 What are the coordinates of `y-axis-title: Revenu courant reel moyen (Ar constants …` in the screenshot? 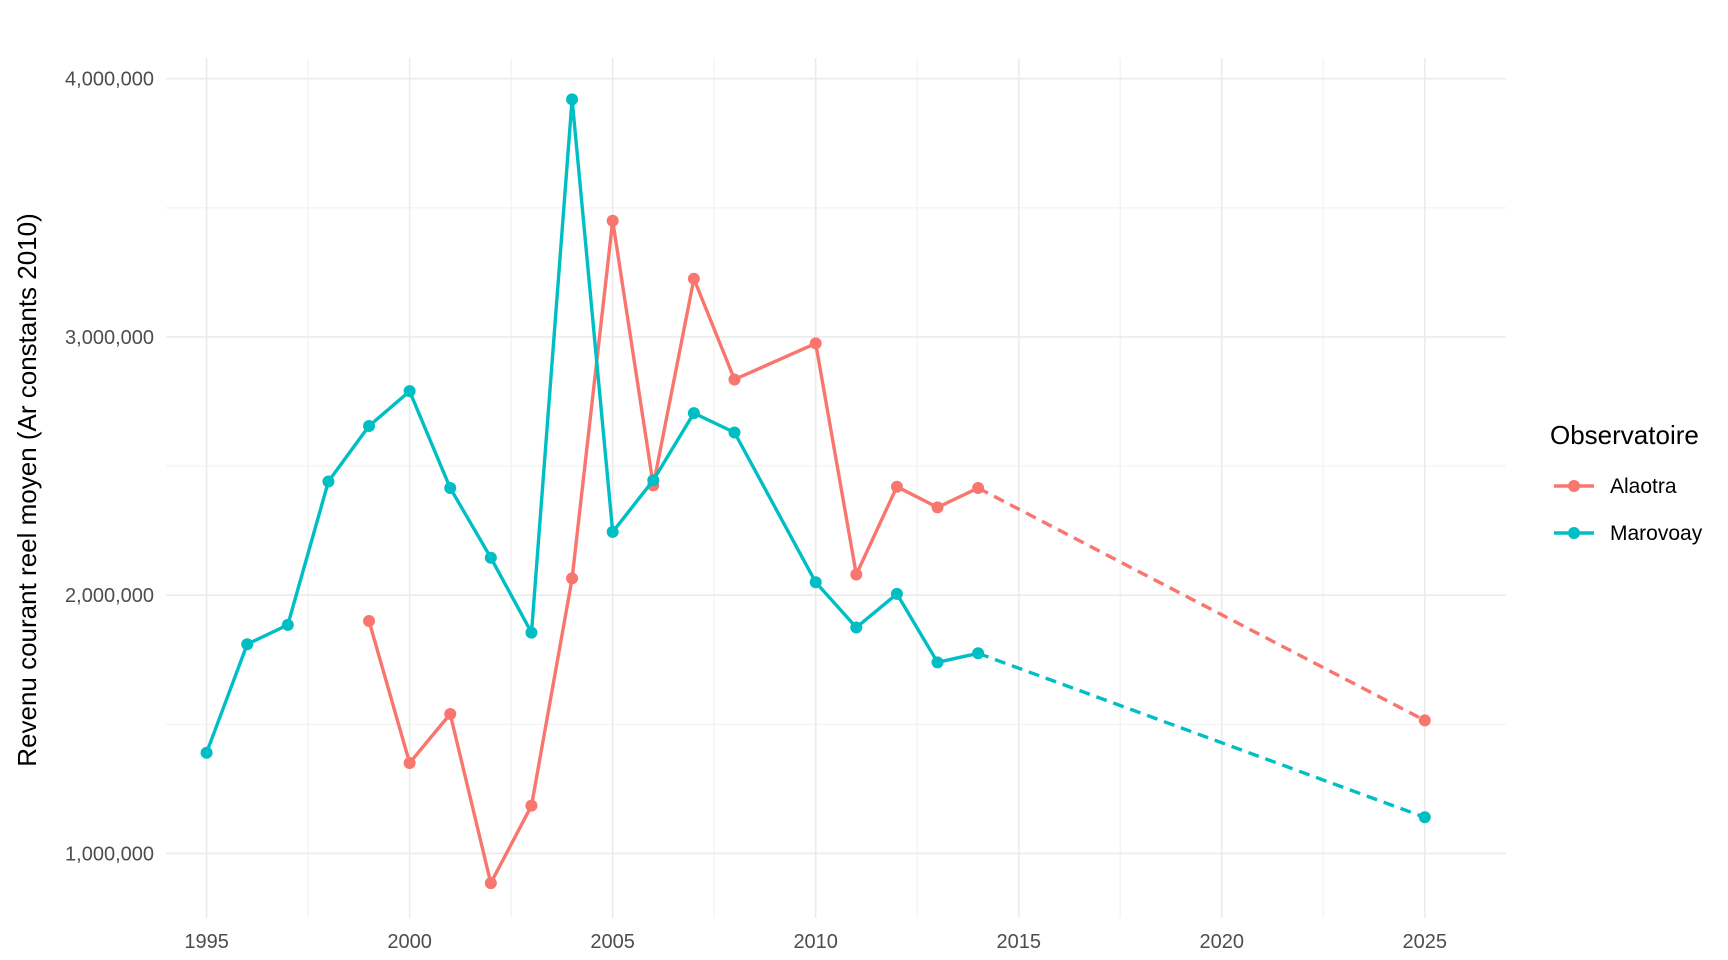 It's located at (27, 490).